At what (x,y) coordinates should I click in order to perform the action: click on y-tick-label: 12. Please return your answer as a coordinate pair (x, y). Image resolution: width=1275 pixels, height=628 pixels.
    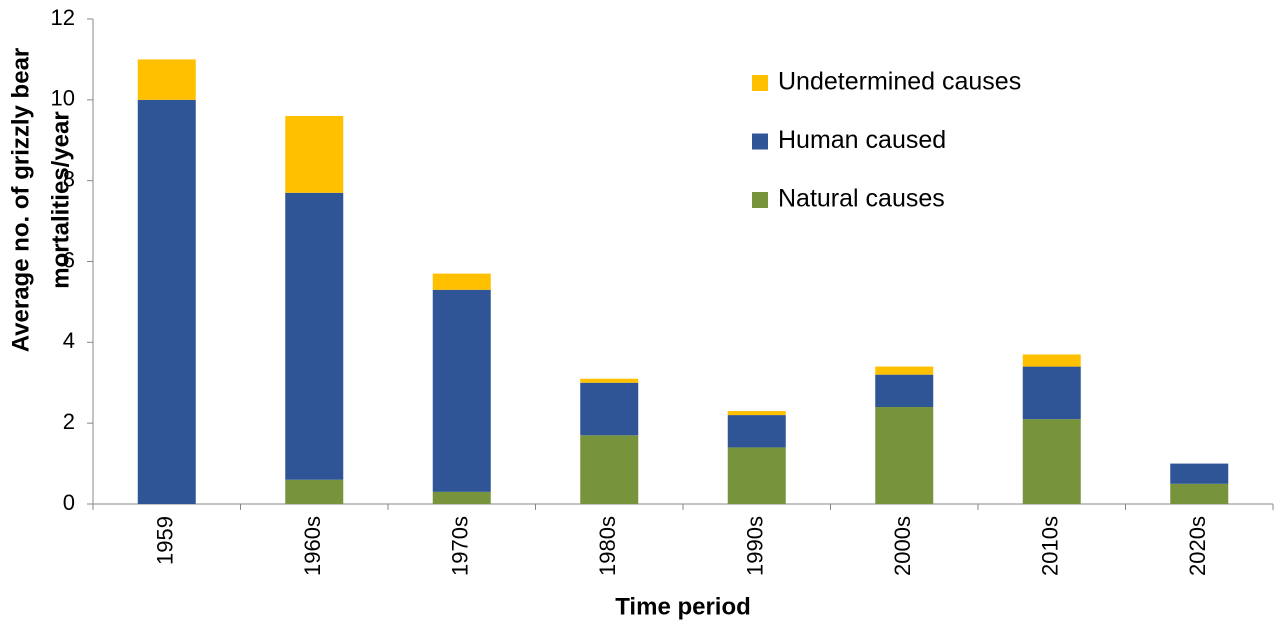
    Looking at the image, I should click on (63, 17).